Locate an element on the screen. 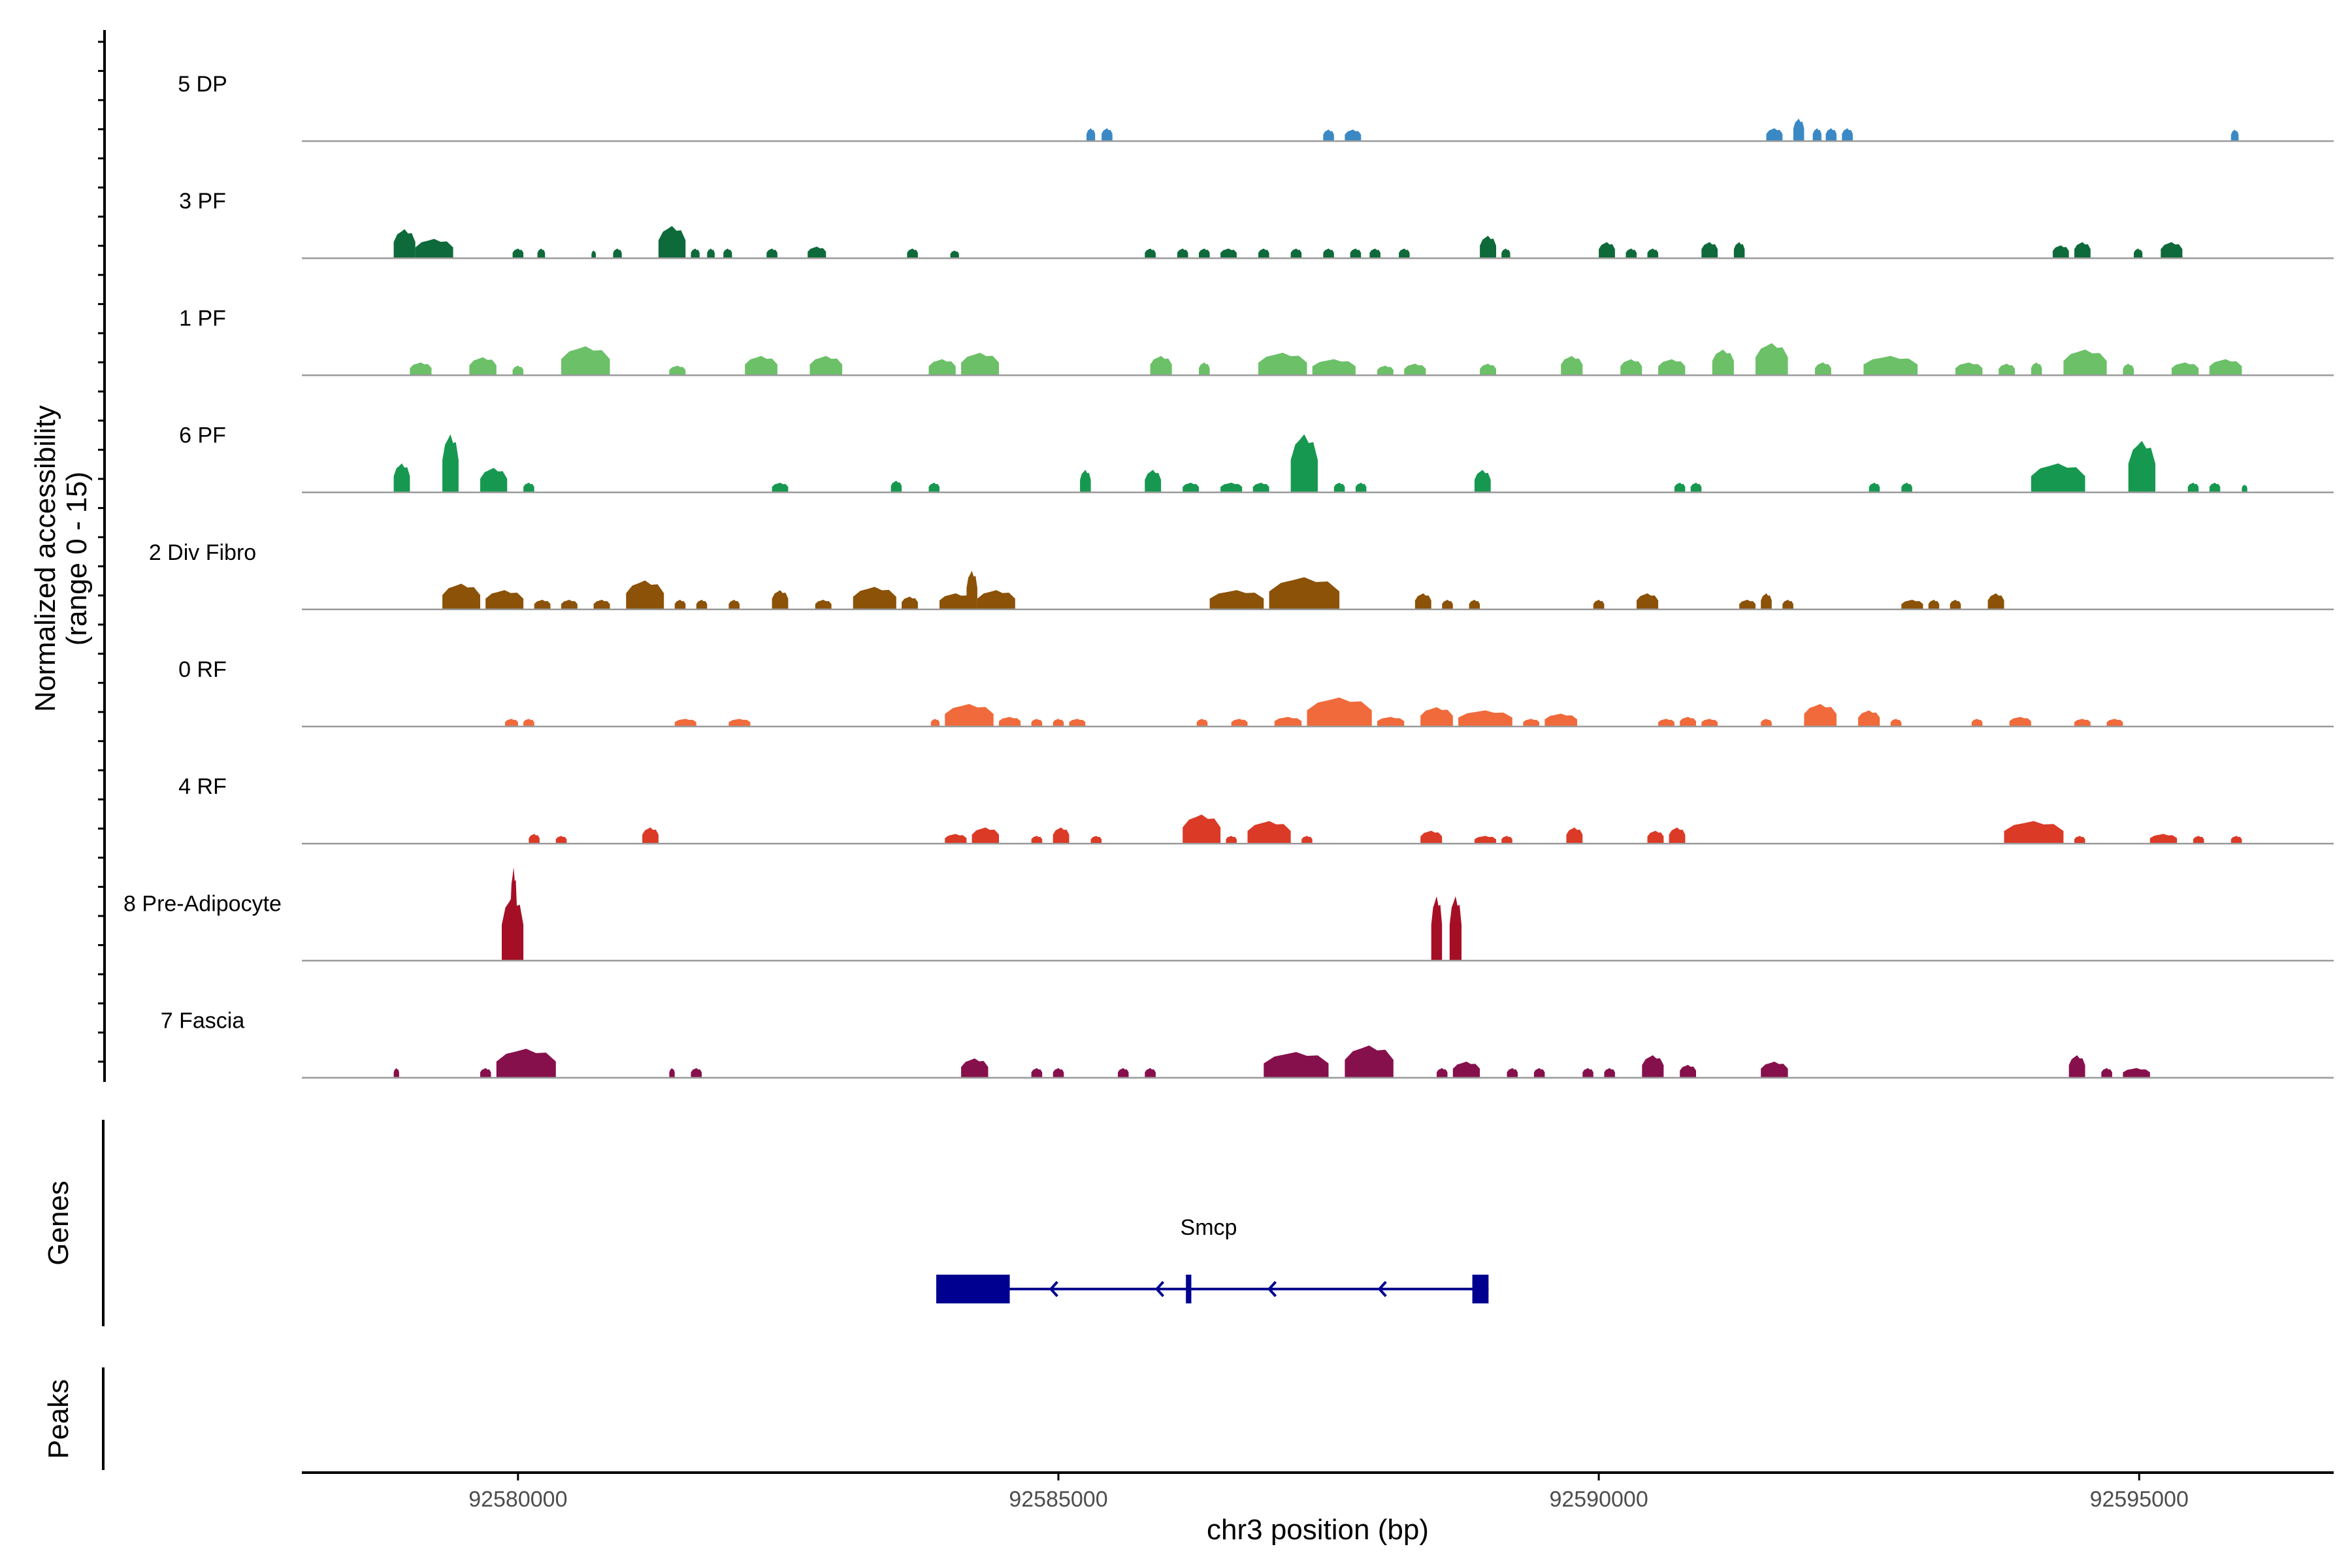 This screenshot has width=2352, height=1568. track-label: 8 Pre-Adipocyte is located at coordinates (202, 903).